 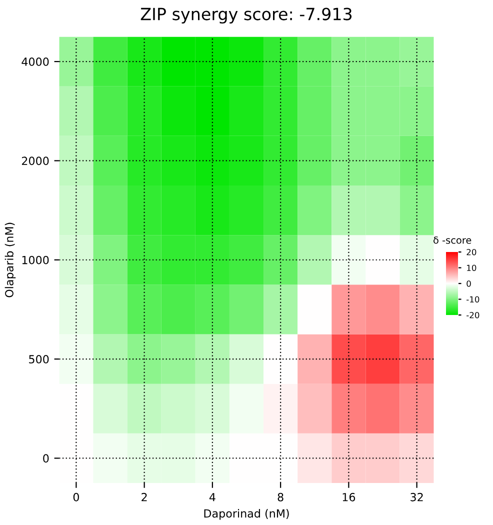 I want to click on y-tick-label: 500, so click(x=39, y=359).